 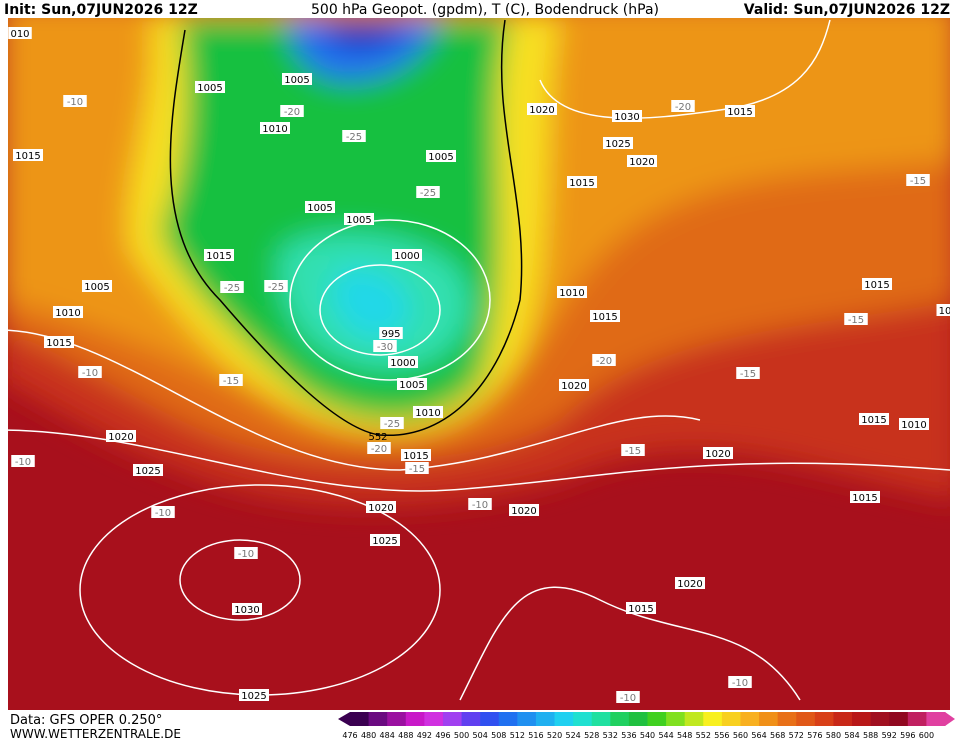 What do you see at coordinates (390, 334) in the screenshot?
I see `map-label: 995` at bounding box center [390, 334].